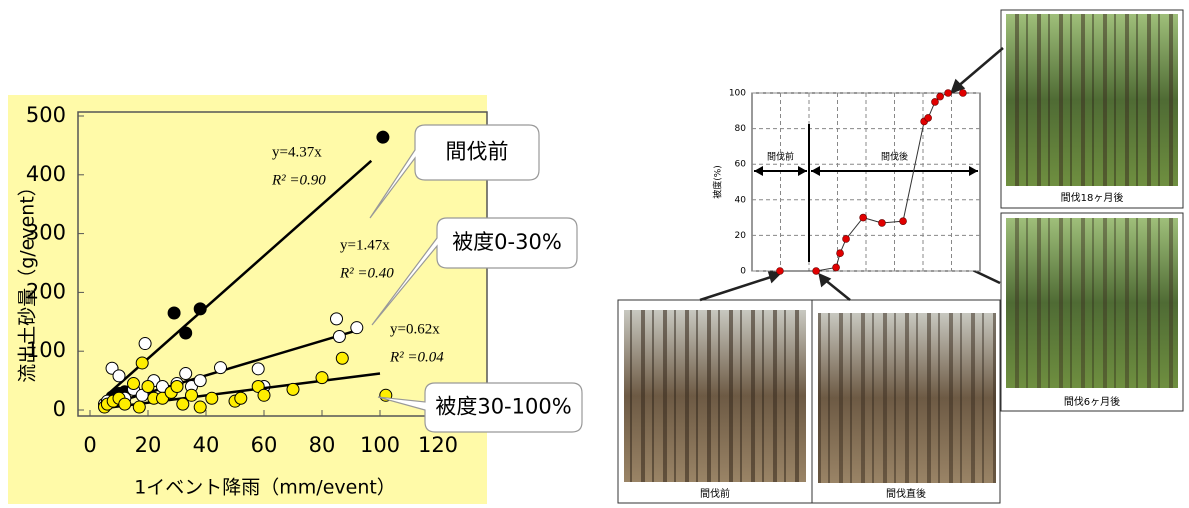  What do you see at coordinates (46, 291) in the screenshot?
I see `y-tick-label: 200` at bounding box center [46, 291].